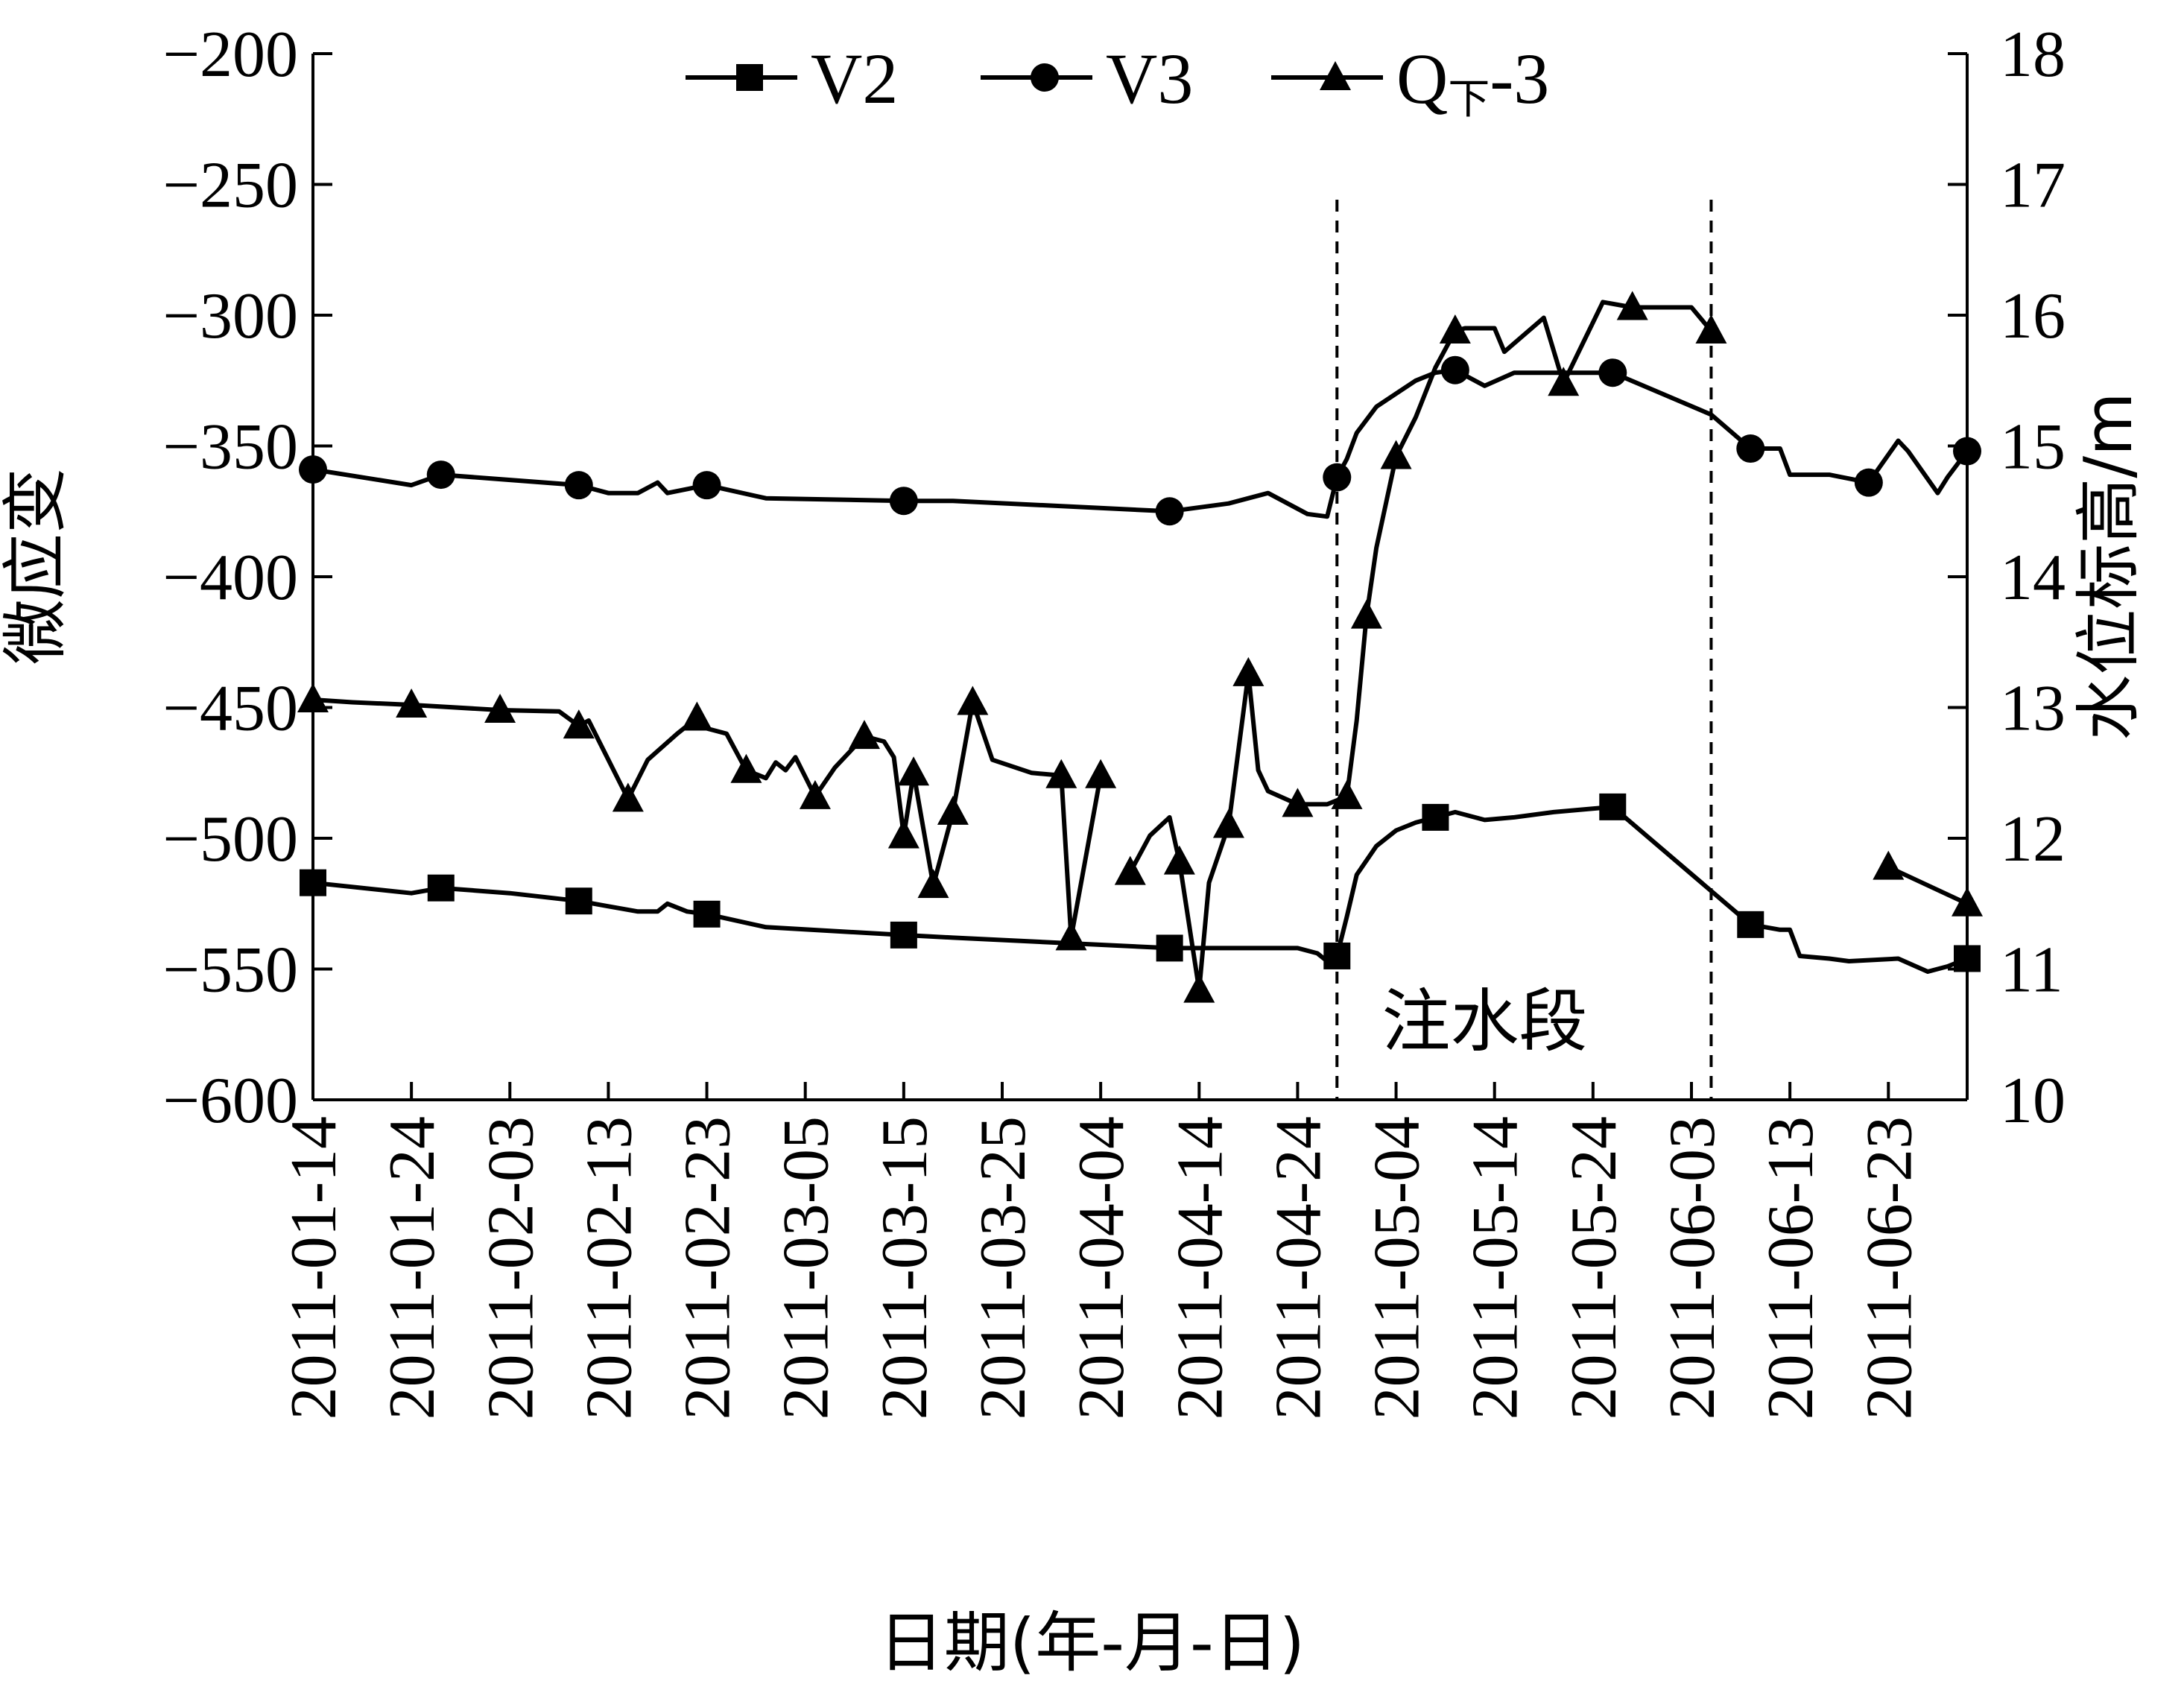 The width and height of the screenshot is (2184, 1681). Describe the element at coordinates (792, 78) in the screenshot. I see `legend-item-1: V2` at that location.